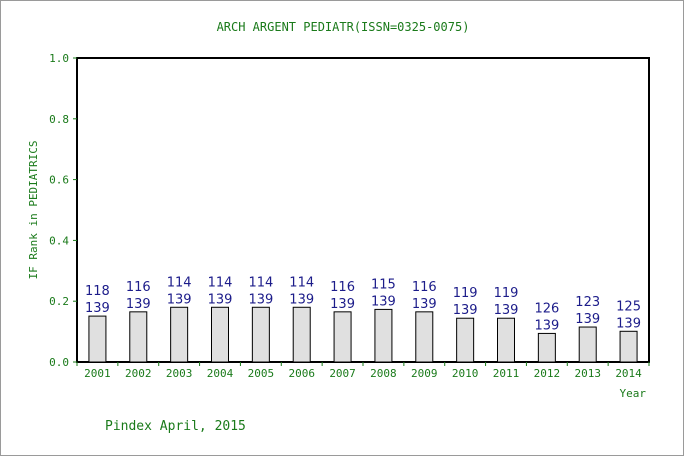 The width and height of the screenshot is (684, 457). I want to click on x-tick-label: 2004, so click(220, 373).